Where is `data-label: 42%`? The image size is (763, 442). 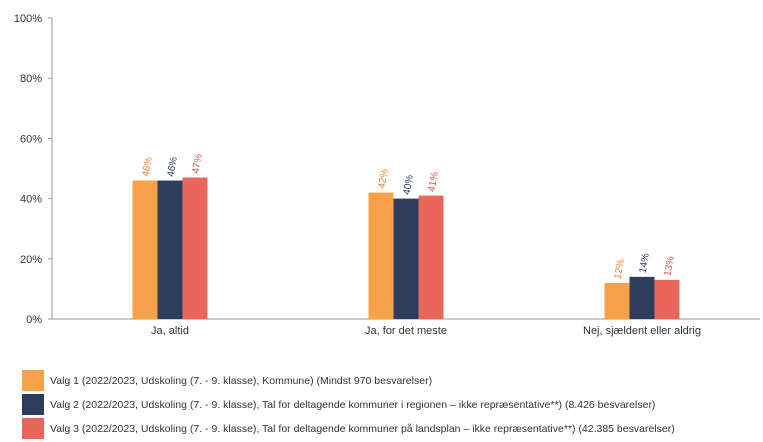
data-label: 42% is located at coordinates (384, 179).